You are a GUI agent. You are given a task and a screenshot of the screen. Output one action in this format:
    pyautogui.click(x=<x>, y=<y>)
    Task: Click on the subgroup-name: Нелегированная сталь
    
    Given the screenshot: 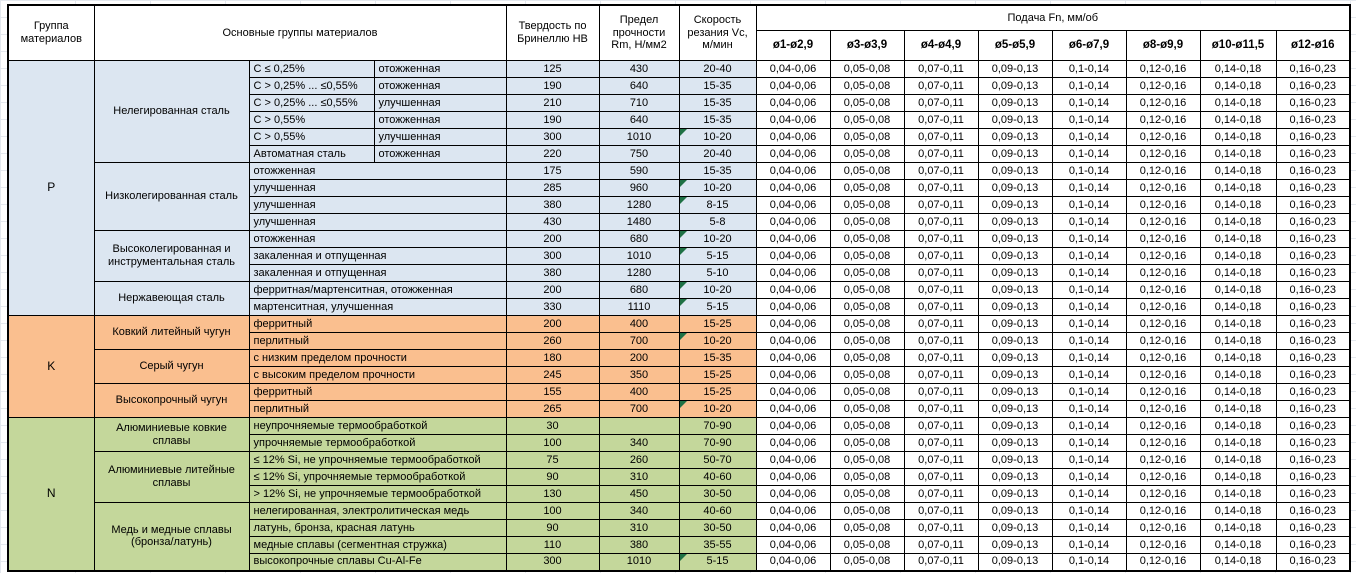 What is the action you would take?
    pyautogui.click(x=171, y=111)
    